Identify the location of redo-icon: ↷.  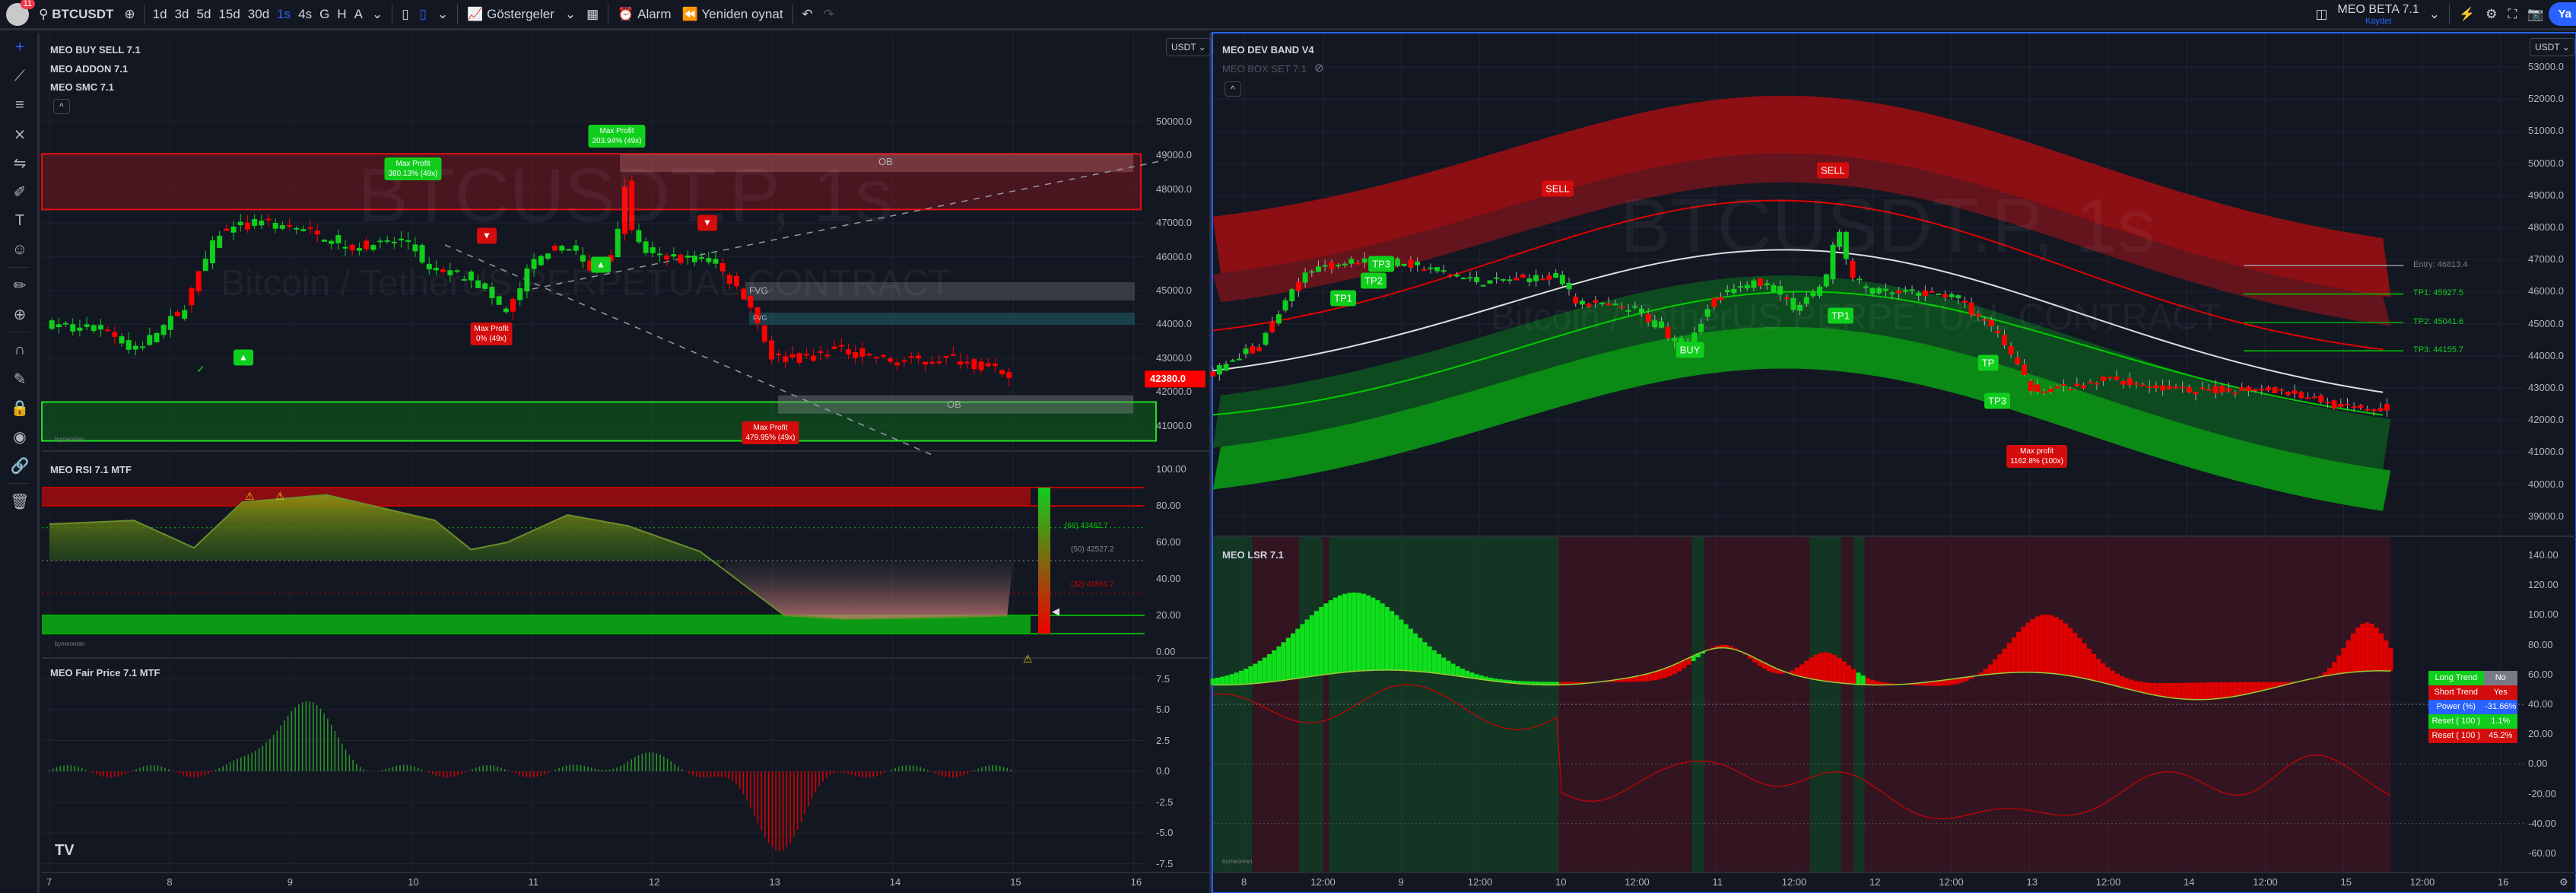
(829, 13).